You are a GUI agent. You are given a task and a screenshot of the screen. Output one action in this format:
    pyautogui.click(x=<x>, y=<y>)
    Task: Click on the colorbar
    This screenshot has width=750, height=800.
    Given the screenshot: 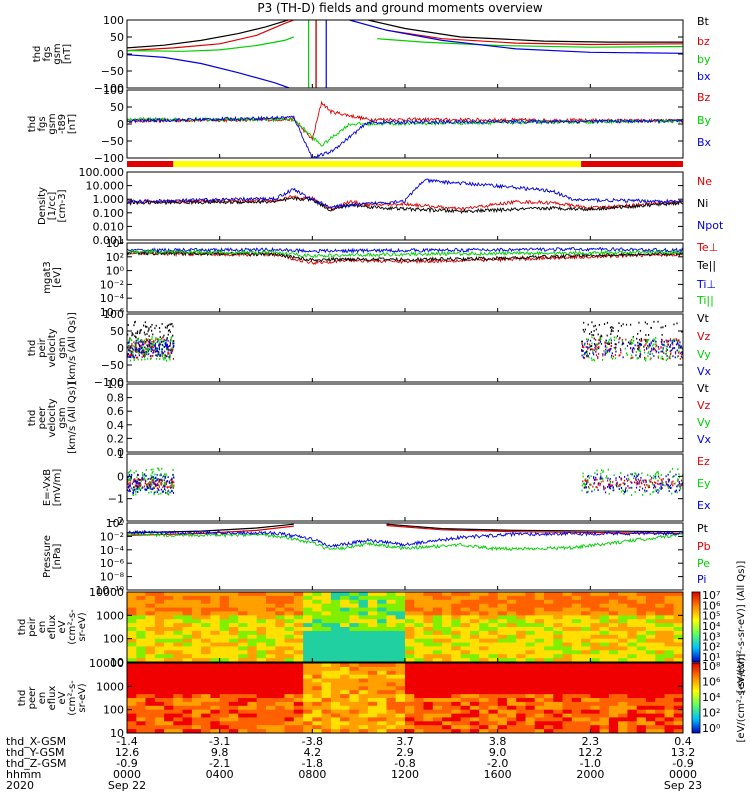 What is the action you would take?
    pyautogui.click(x=696, y=627)
    